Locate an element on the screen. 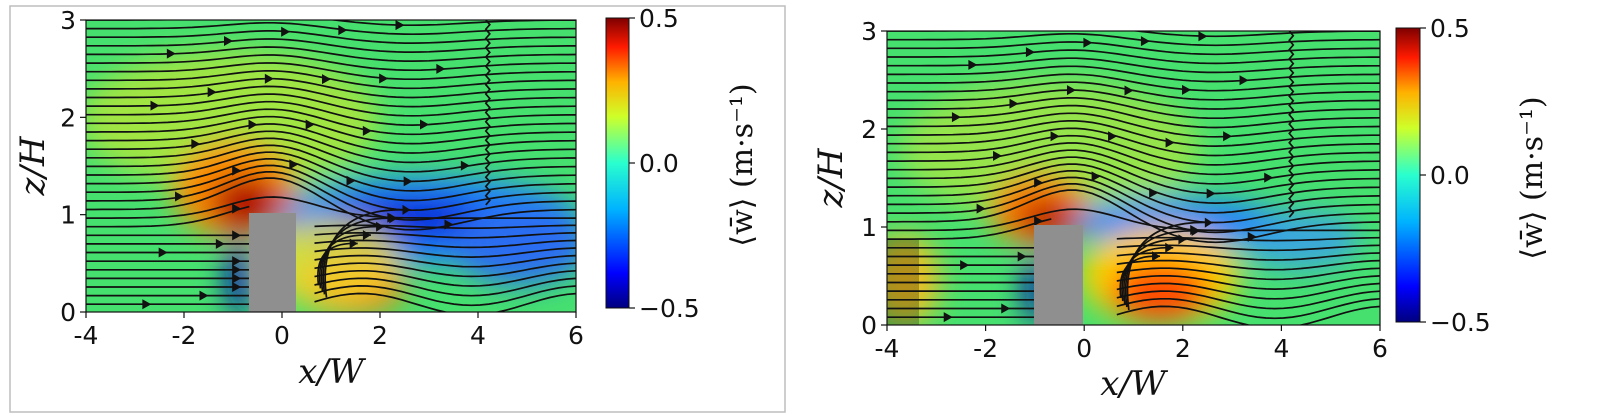 This screenshot has width=1600, height=419. left-colorbar: 0.5 0.0 −0.5 ⟨w̄⟩ (m·s⁻¹) is located at coordinates (682, 163).